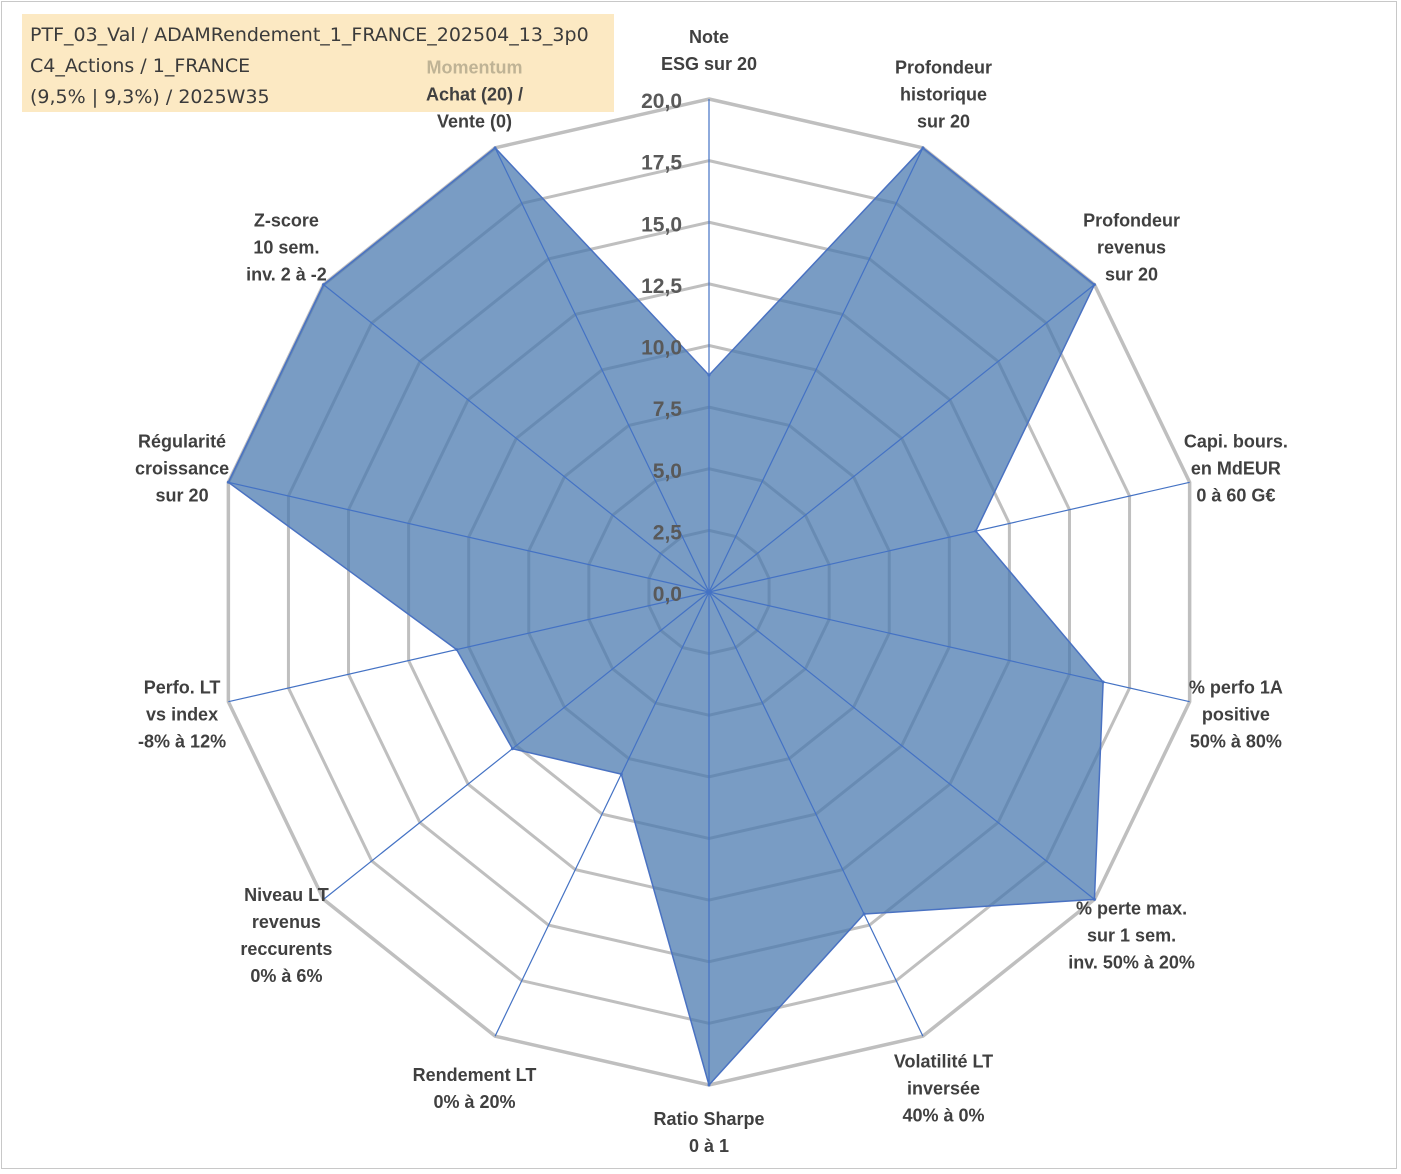 The image size is (1401, 1174). I want to click on category-label-9-line-0: Niveau LT, so click(286, 895).